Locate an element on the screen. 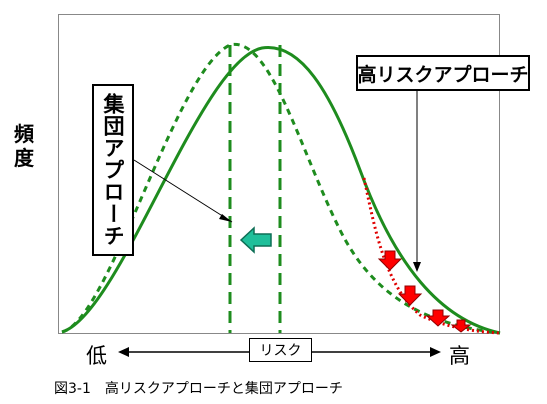 Image resolution: width=547 pixels, height=404 pixels. population-leader-arrowhead is located at coordinates (225, 218).